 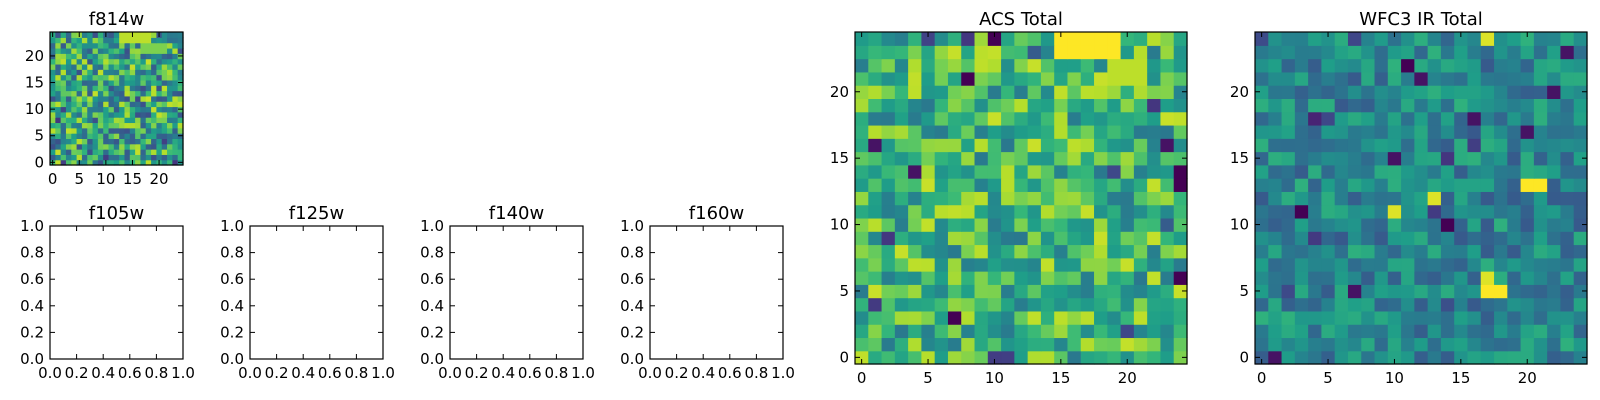 What do you see at coordinates (116, 98) in the screenshot?
I see `axes-frame` at bounding box center [116, 98].